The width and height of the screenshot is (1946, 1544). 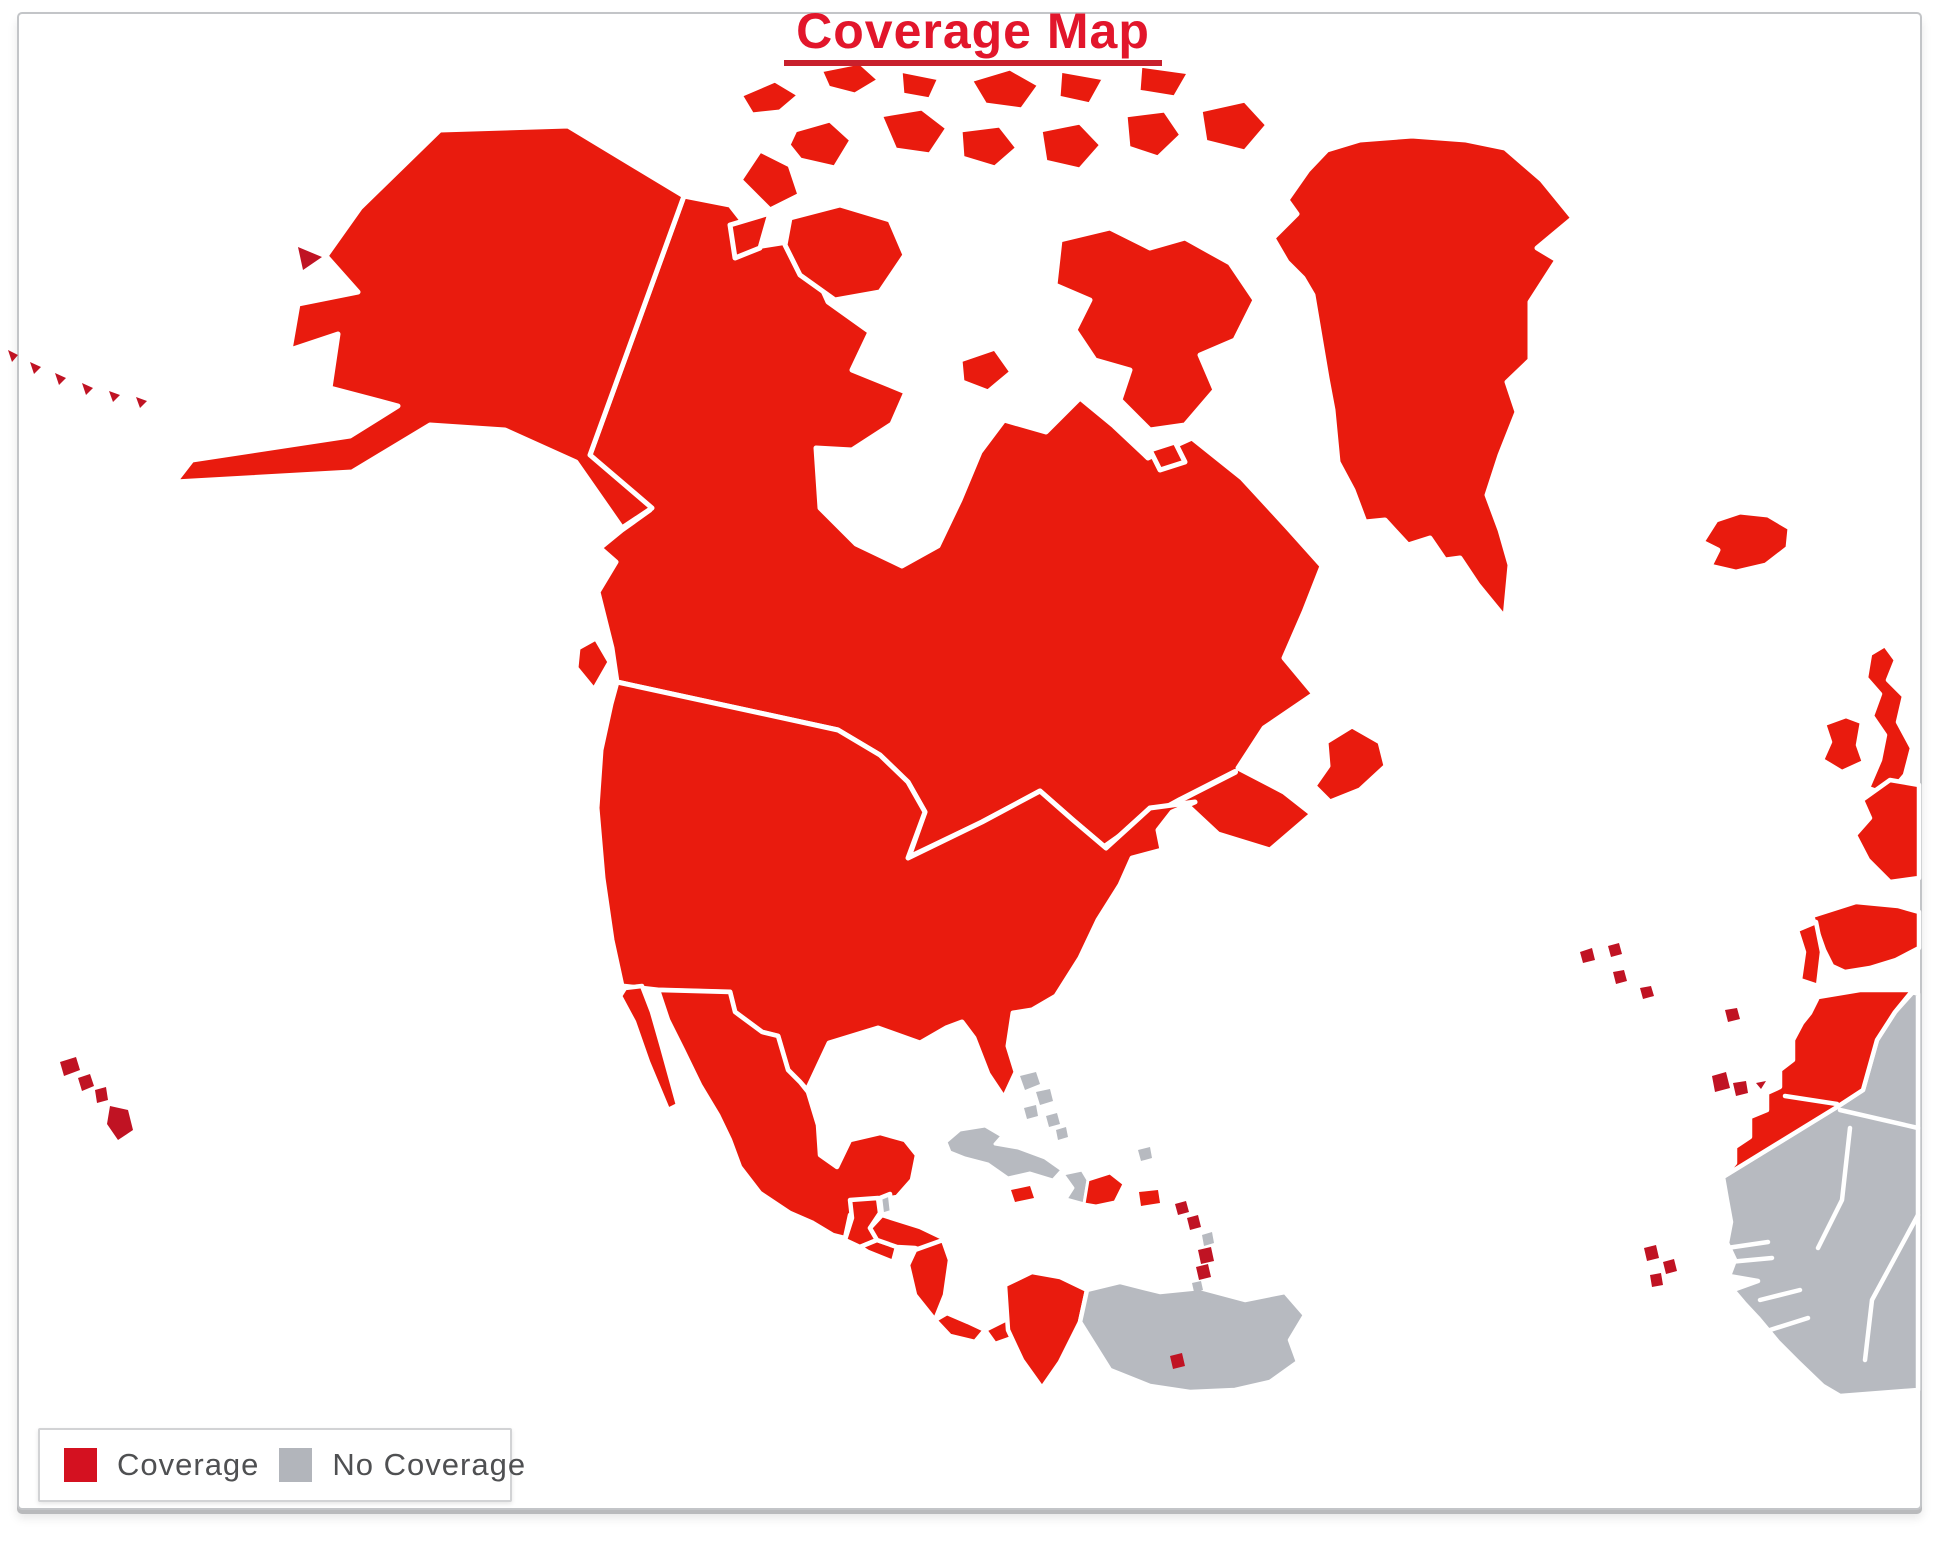 I want to click on arctic-island-southampton, so click(x=986, y=370).